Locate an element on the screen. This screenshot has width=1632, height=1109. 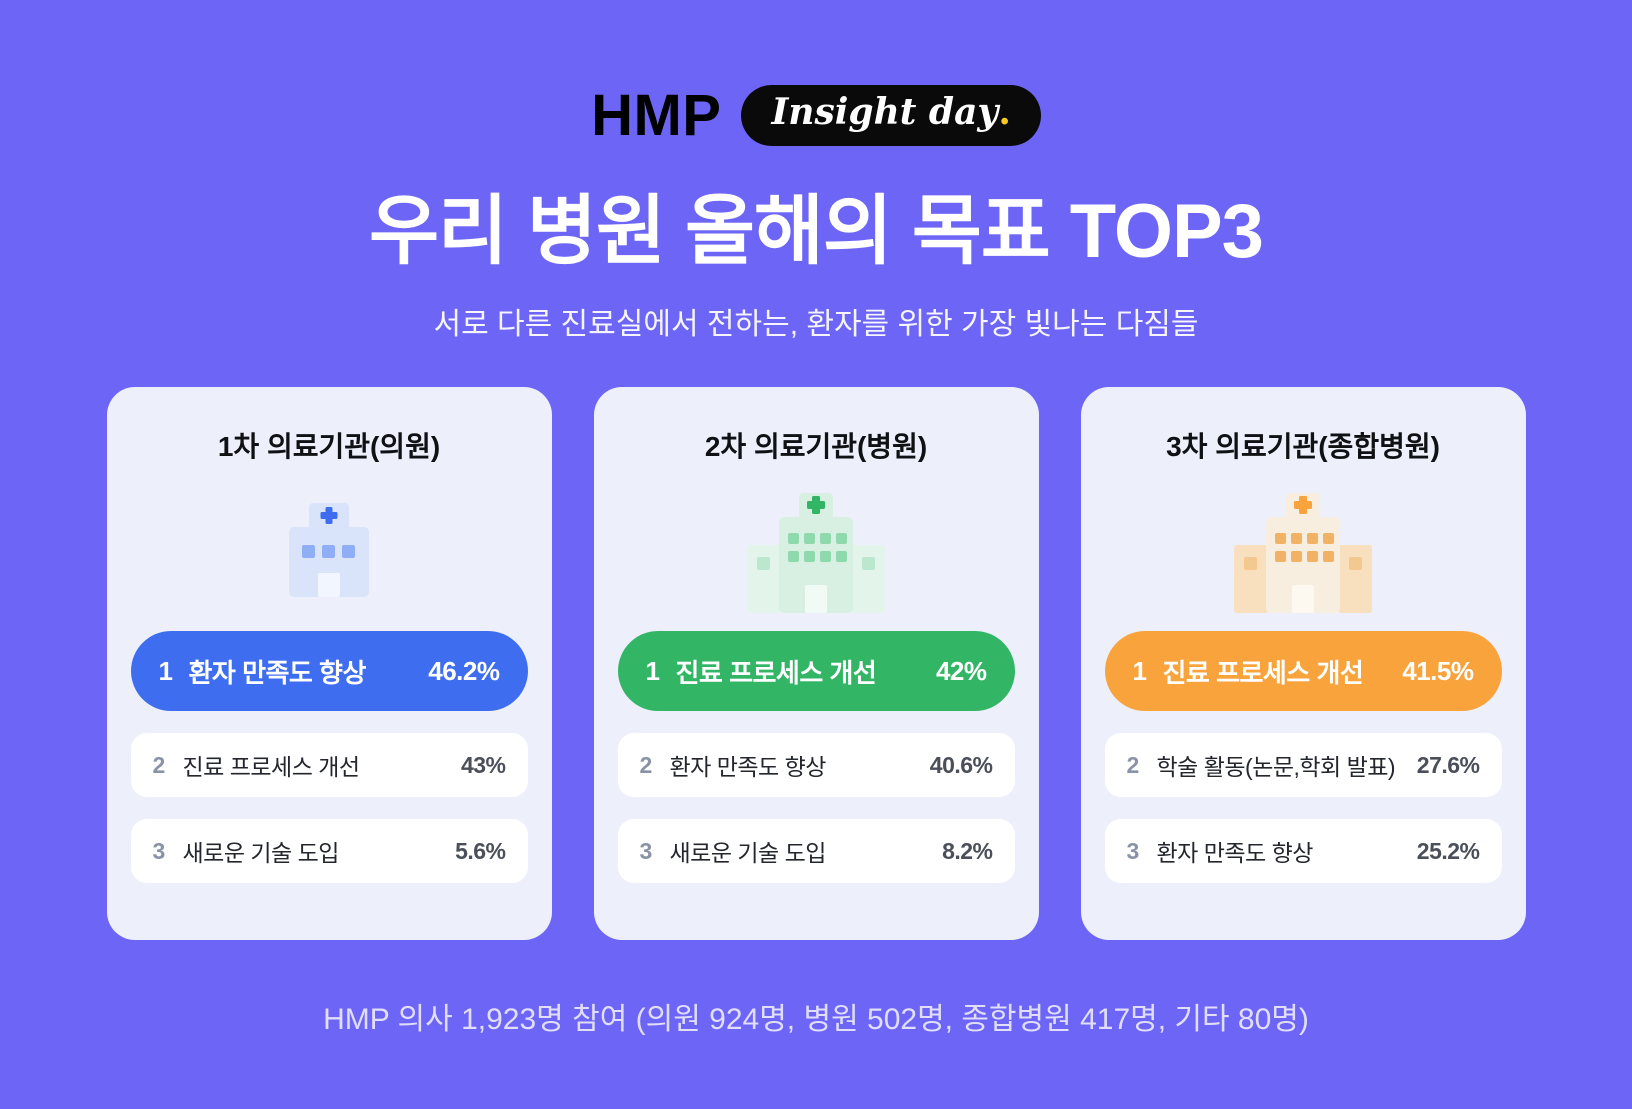
rank-1-pill: 1 진료 프로세스 개선 42% is located at coordinates (816, 671).